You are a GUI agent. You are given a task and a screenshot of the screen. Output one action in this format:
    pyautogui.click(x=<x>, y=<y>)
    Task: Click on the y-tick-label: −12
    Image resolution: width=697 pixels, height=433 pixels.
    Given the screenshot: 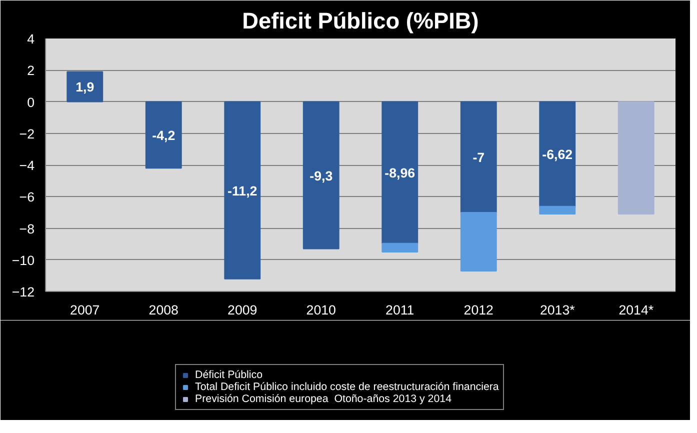 What is the action you would take?
    pyautogui.click(x=23, y=292)
    